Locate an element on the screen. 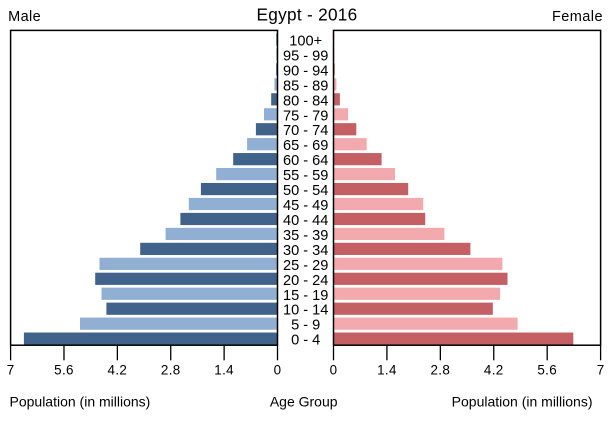 The height and width of the screenshot is (425, 610). svg-text: 95 - 99 is located at coordinates (305, 56).